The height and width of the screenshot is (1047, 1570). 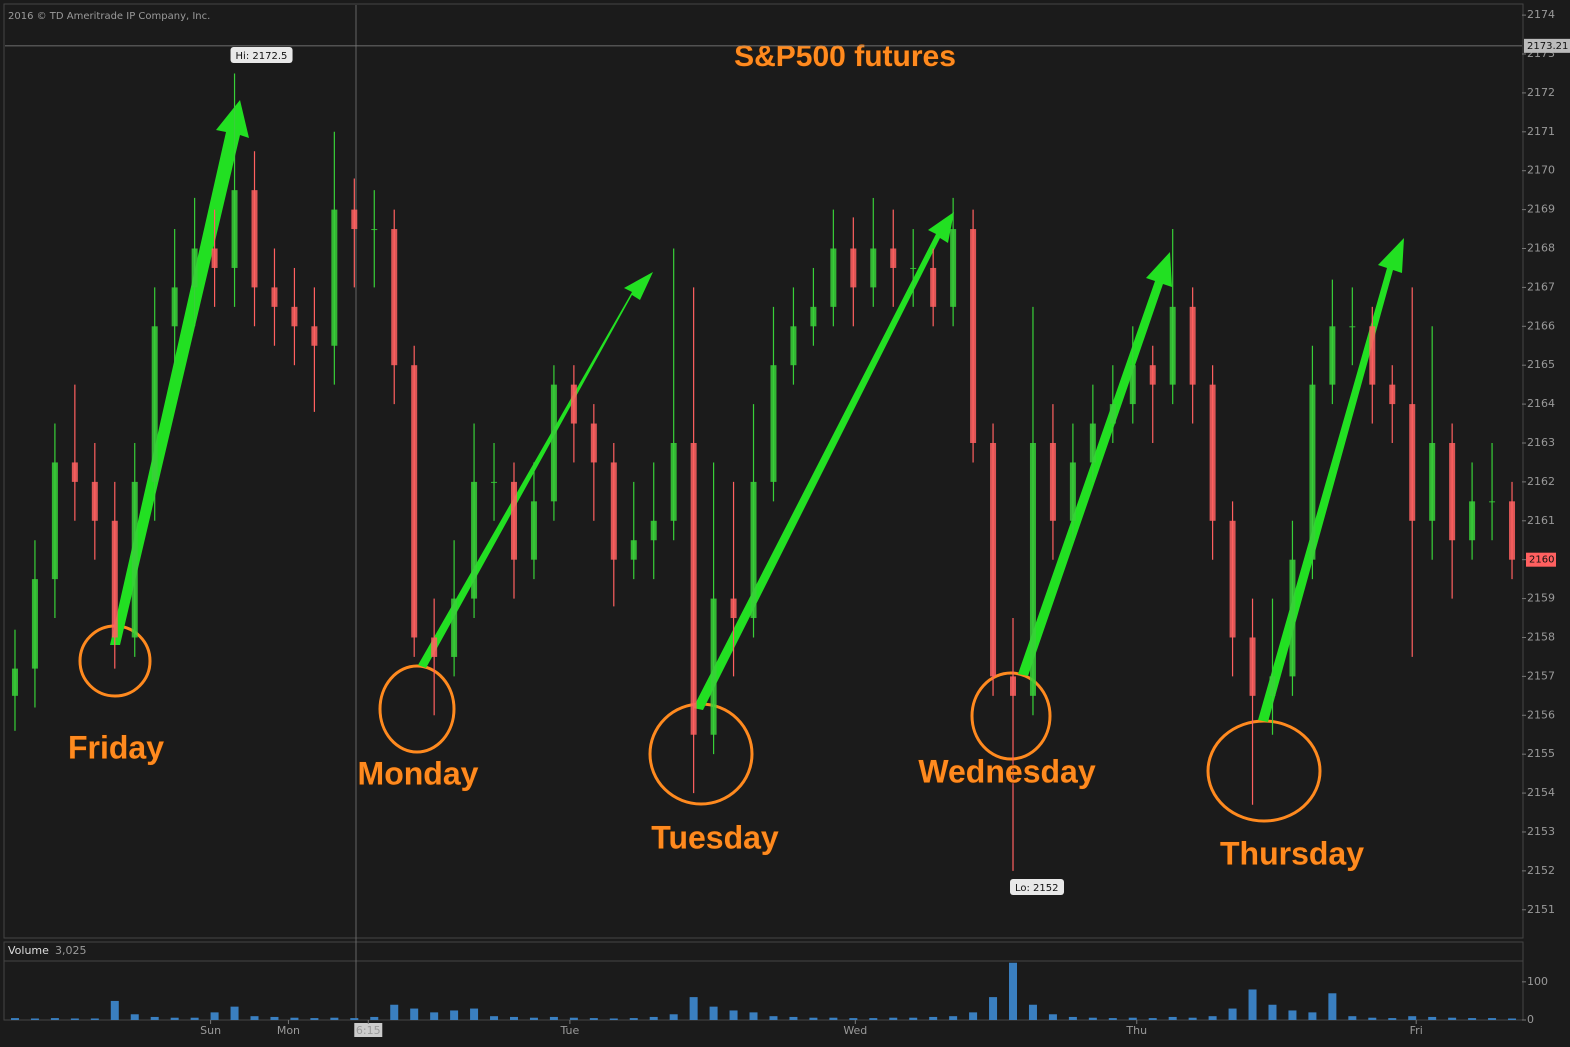 I want to click on y-tick-label: 2174, so click(x=1541, y=14).